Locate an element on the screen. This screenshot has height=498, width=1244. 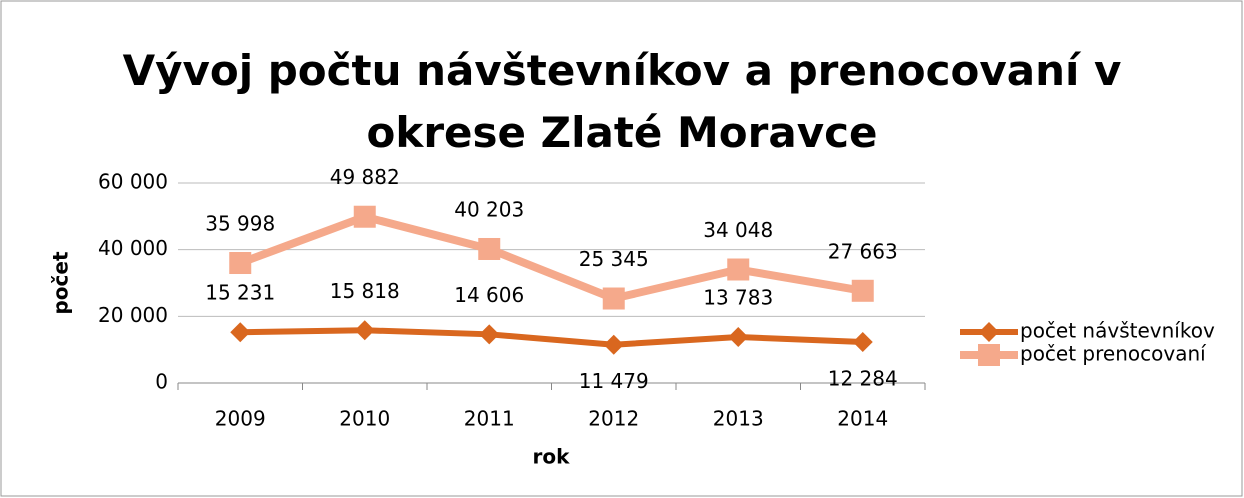
data-label: 49 882 is located at coordinates (365, 177).